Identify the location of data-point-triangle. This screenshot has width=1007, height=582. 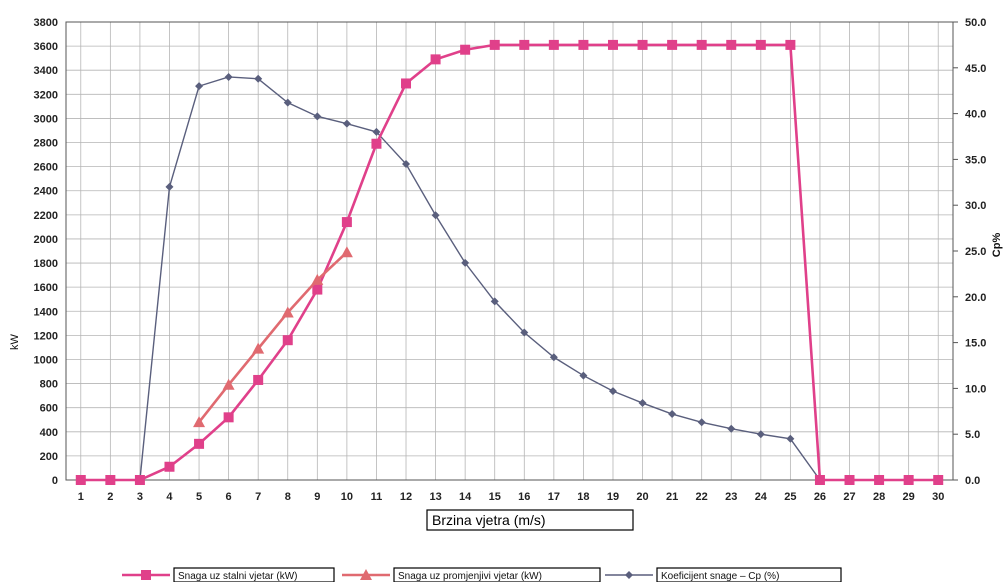
(347, 251).